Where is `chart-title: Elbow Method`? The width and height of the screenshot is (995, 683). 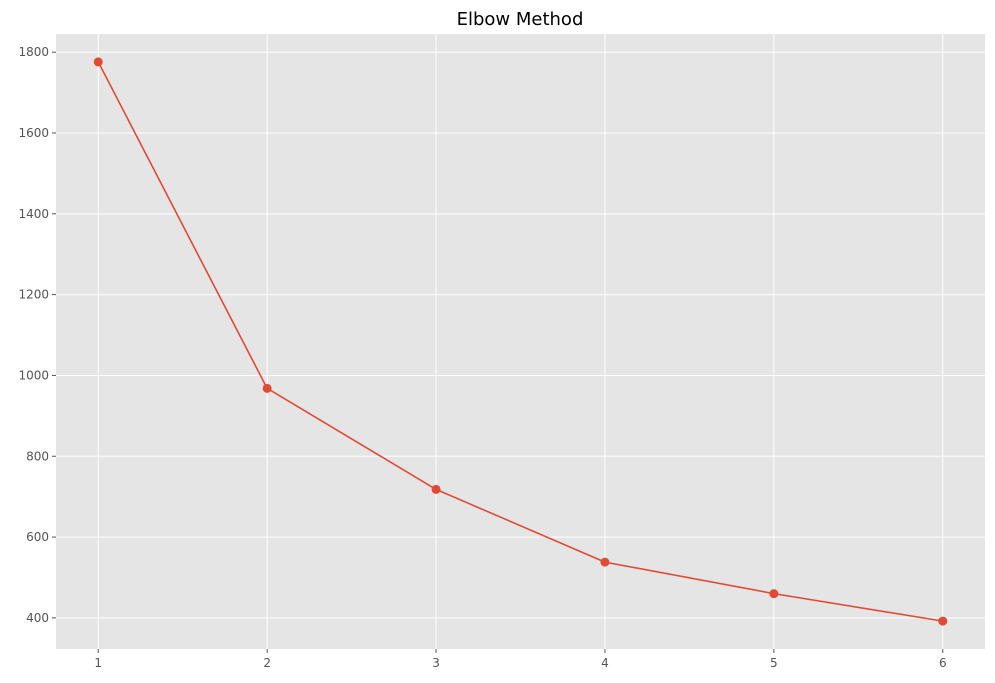
chart-title: Elbow Method is located at coordinates (520, 19).